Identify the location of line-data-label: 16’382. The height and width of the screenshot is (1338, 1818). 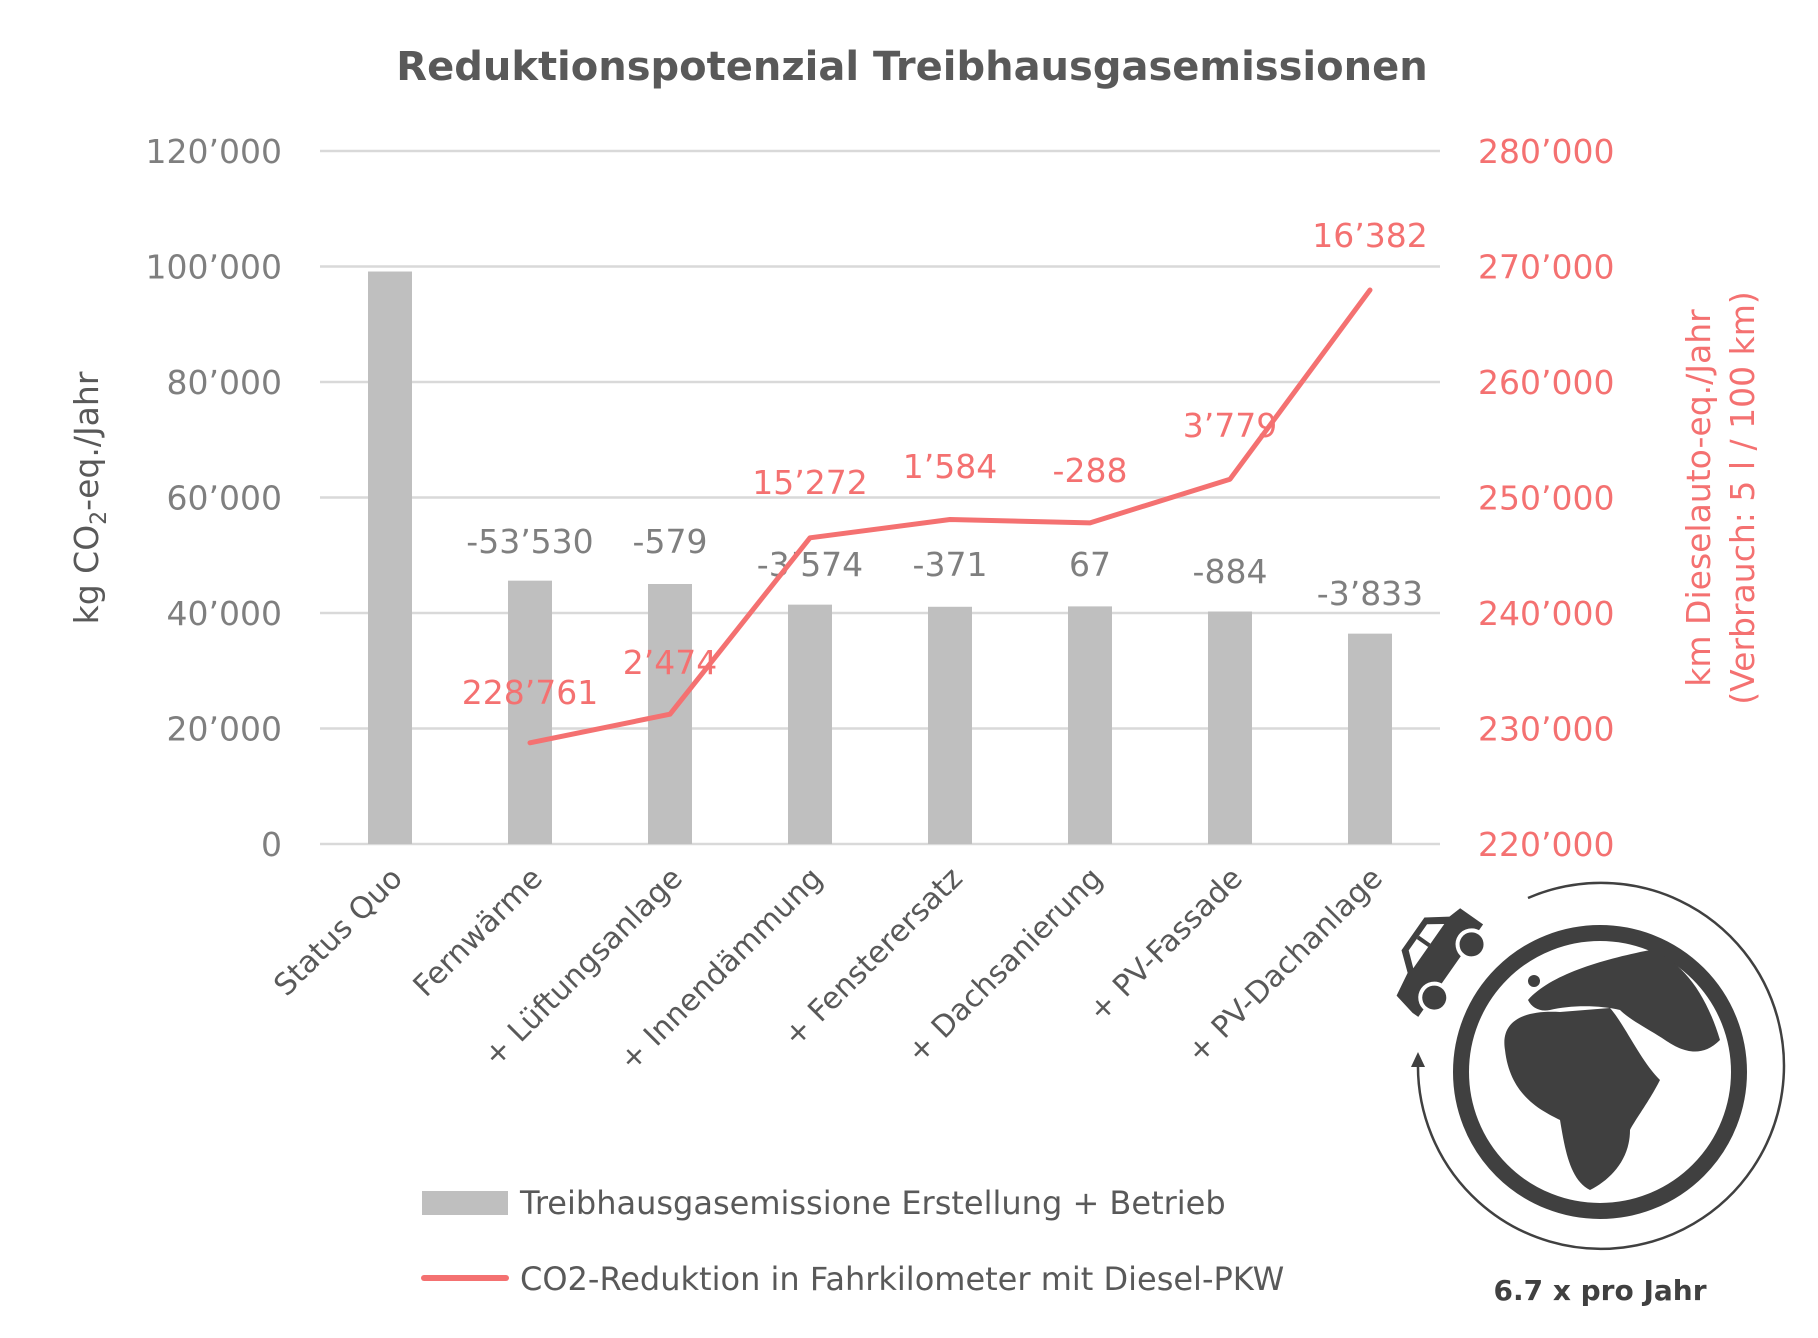
(1369, 235).